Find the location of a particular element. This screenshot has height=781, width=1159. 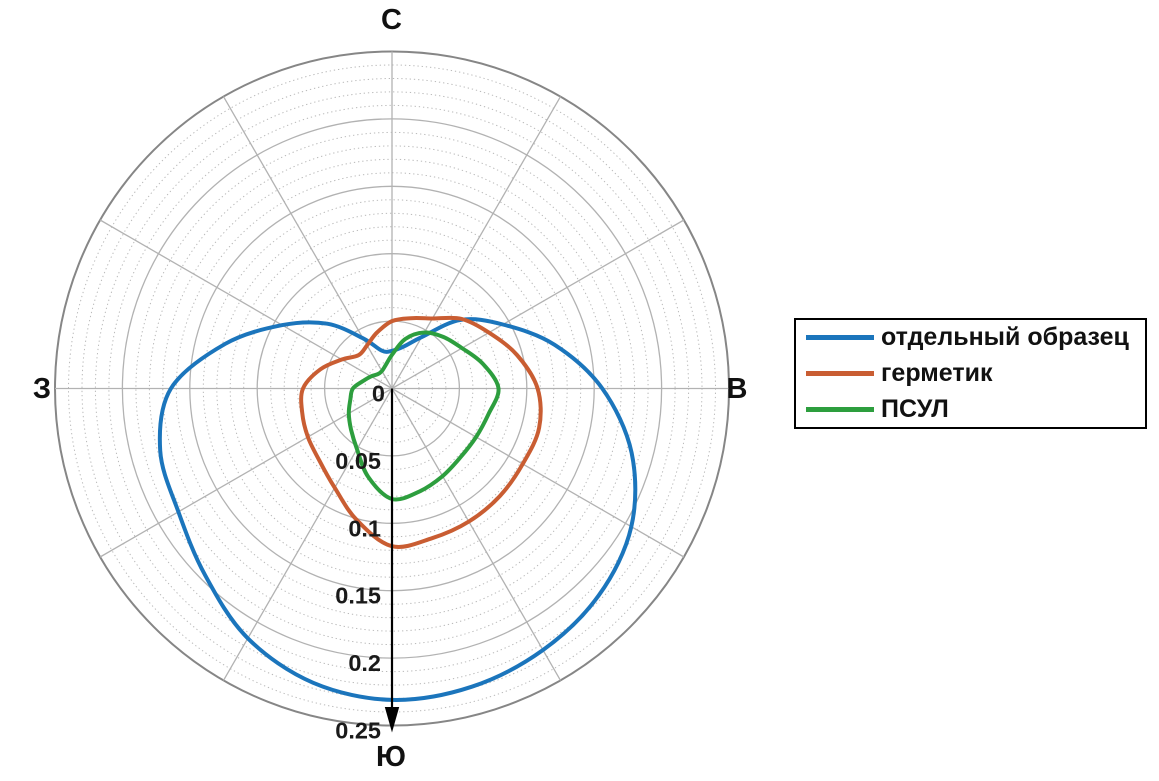

radial-tick-label: 0.1 is located at coordinates (364, 528).